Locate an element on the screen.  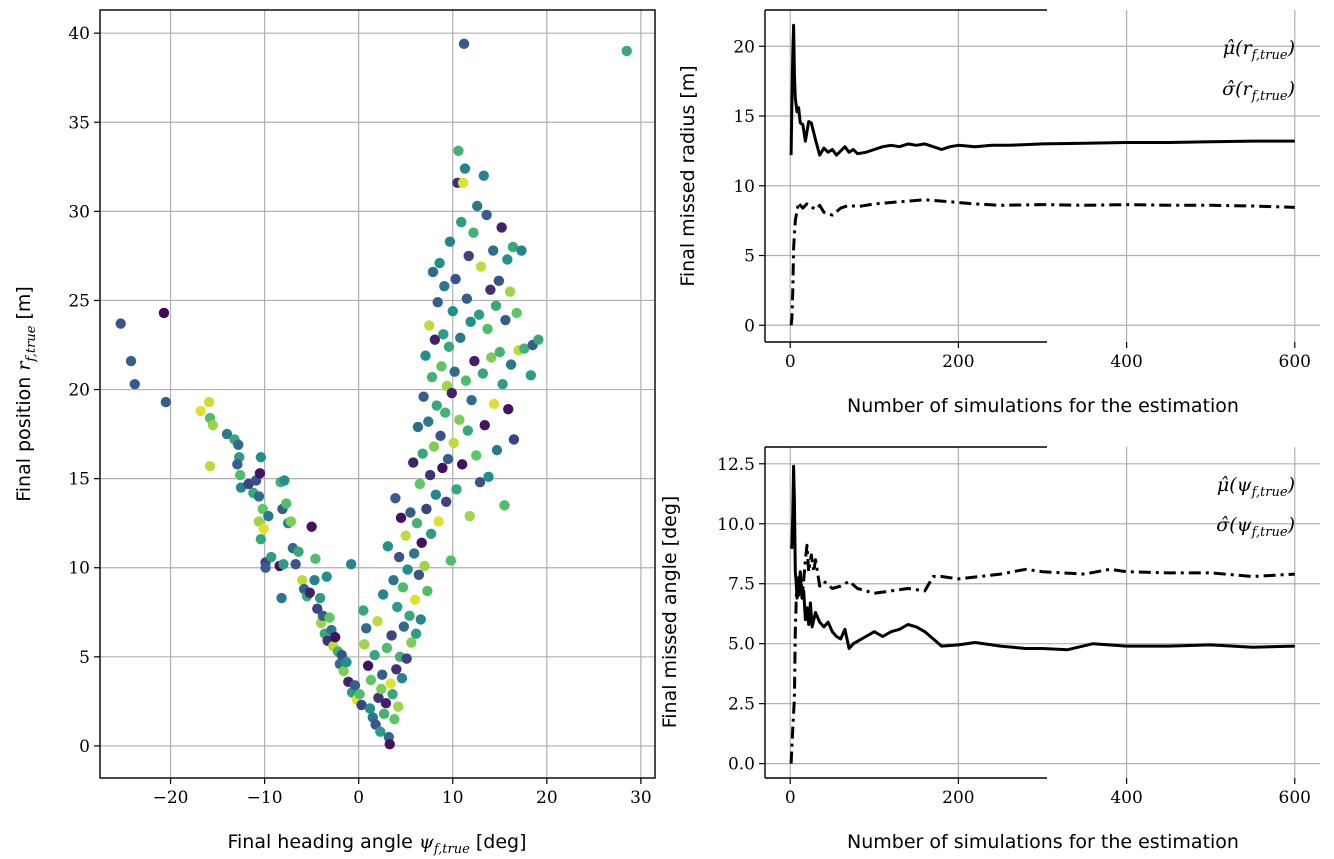
angle-y-tick-label: 12.5 is located at coordinates (736, 465).